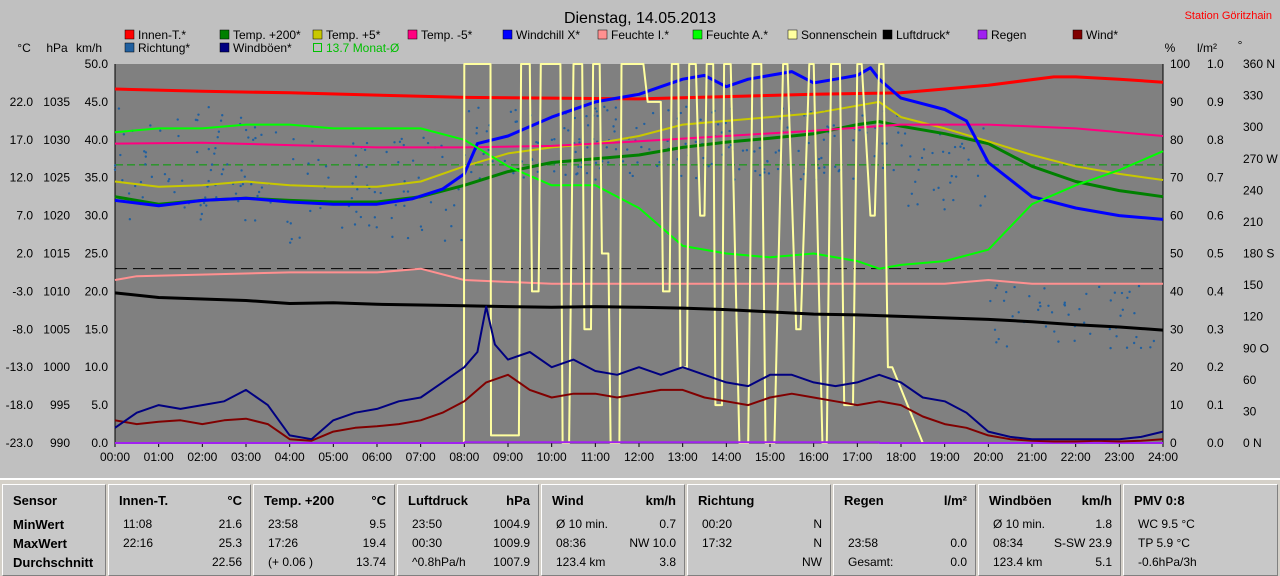 This screenshot has width=1280, height=576. I want to click on axis-tick-kmh: 10.0, so click(97, 367).